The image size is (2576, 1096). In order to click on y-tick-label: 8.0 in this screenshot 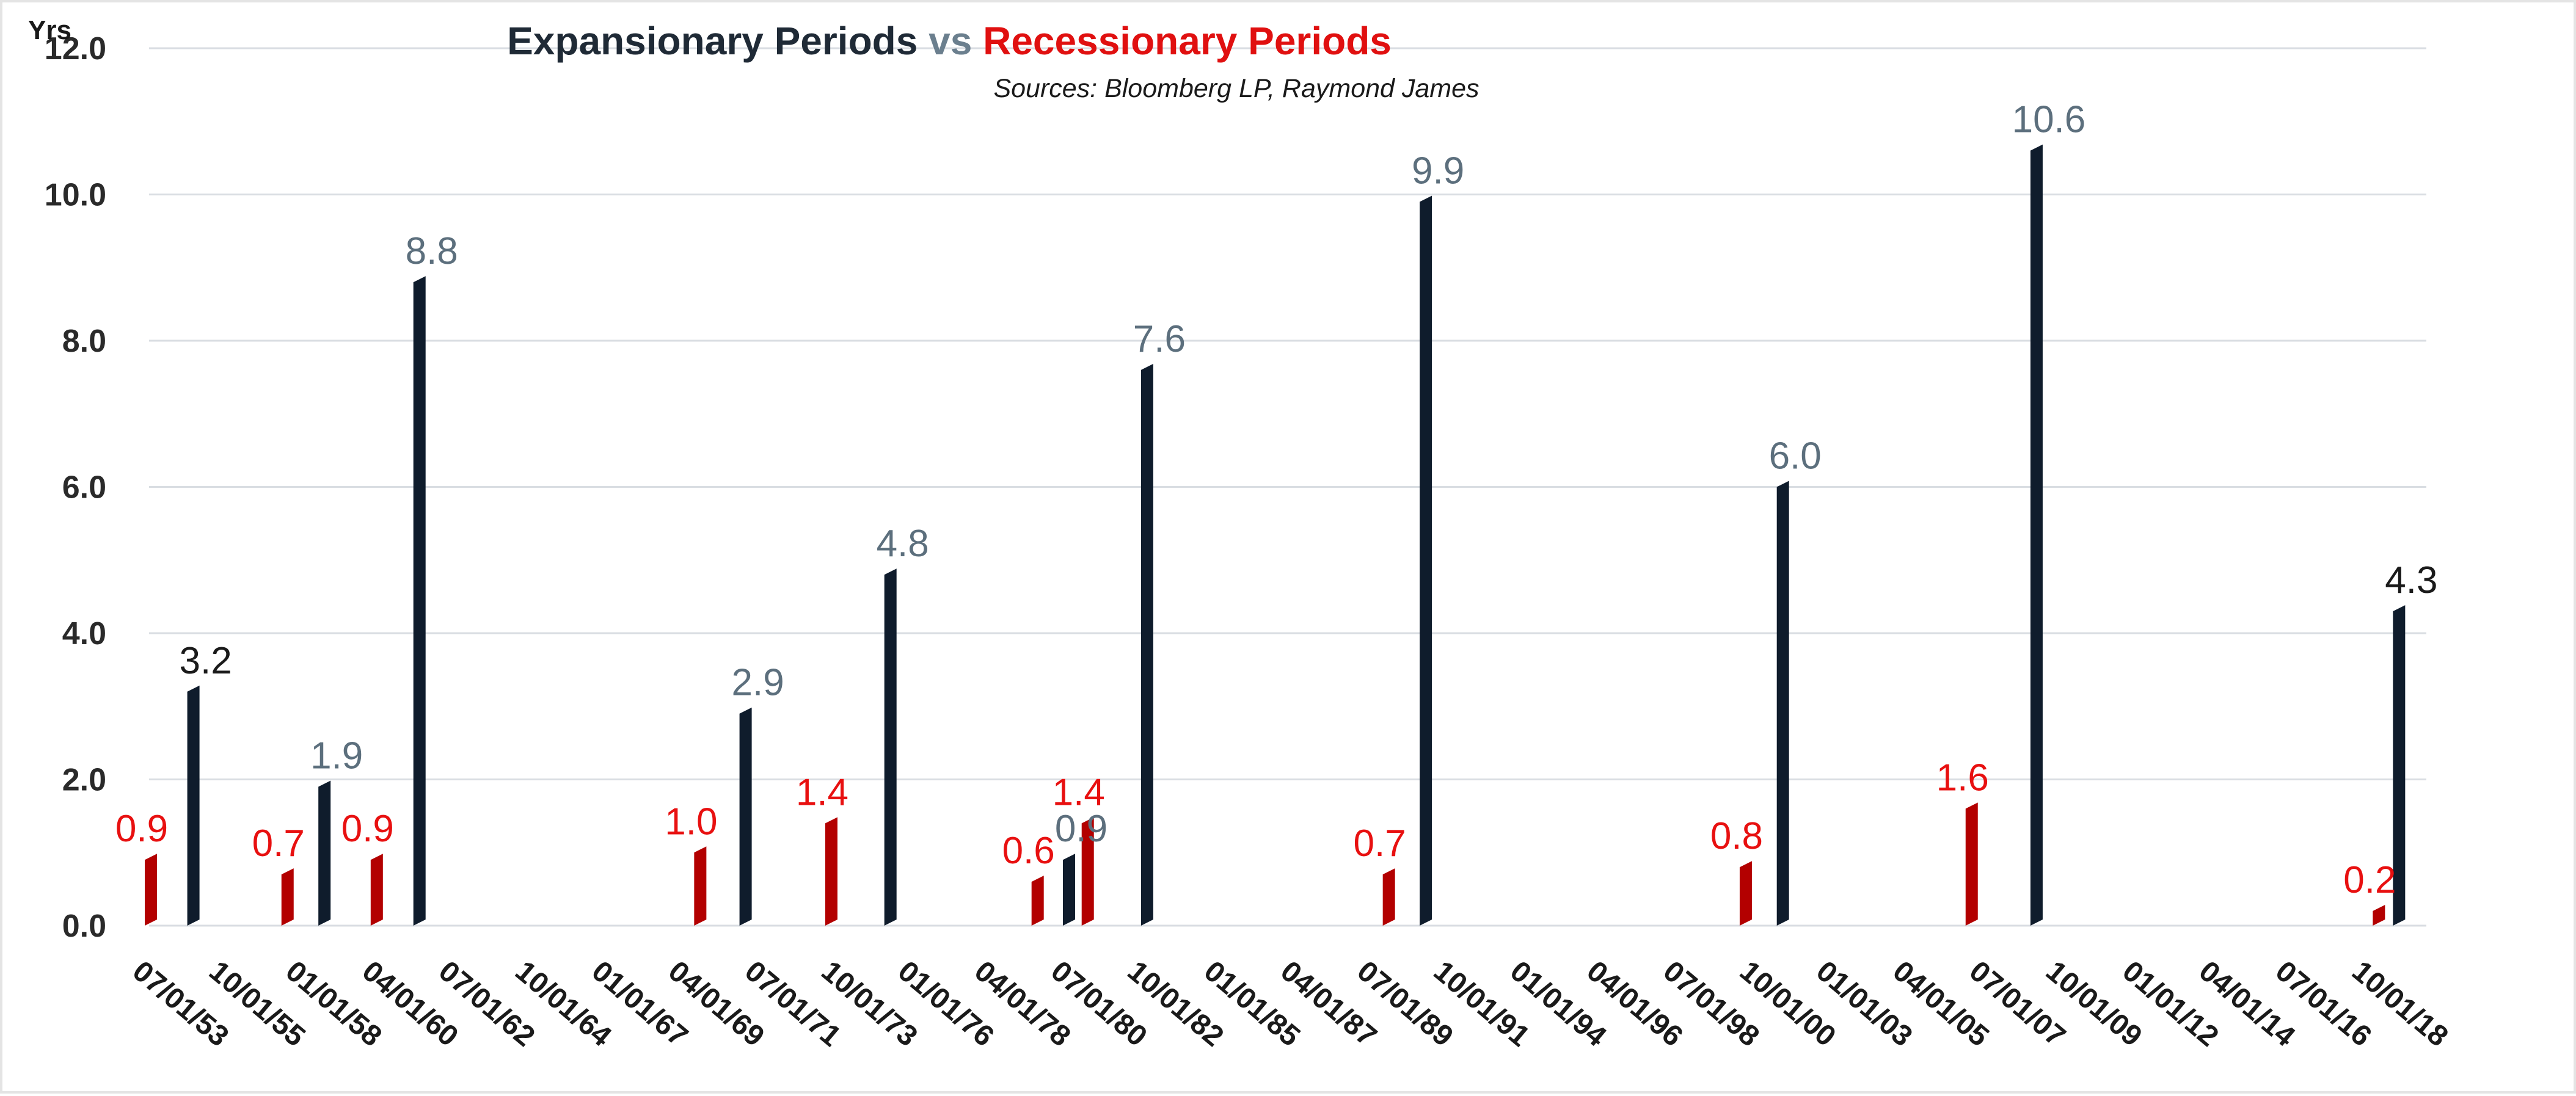, I will do `click(84, 341)`.